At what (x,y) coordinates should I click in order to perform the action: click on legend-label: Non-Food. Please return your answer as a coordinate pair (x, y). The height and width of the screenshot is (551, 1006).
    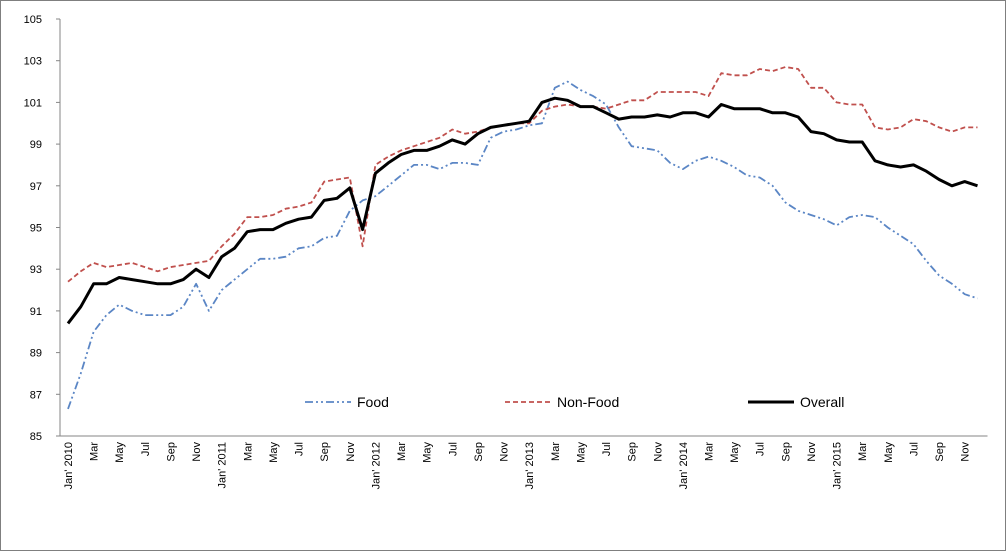
    Looking at the image, I should click on (588, 402).